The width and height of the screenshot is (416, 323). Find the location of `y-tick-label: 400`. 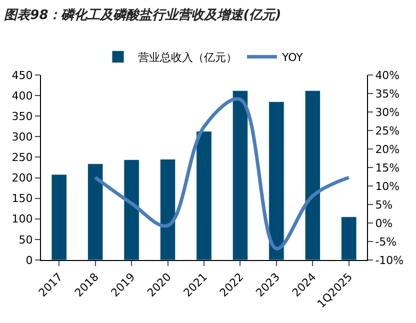

y-tick-label: 400 is located at coordinates (22, 95).